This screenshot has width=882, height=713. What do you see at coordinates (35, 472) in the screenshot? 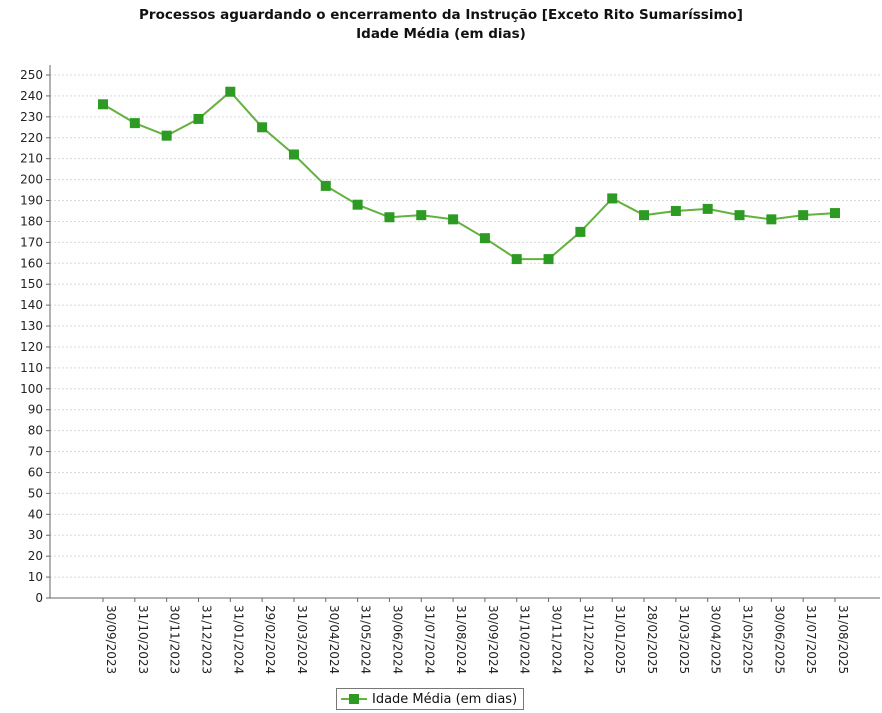
I see `y-tick-label: 60` at bounding box center [35, 472].